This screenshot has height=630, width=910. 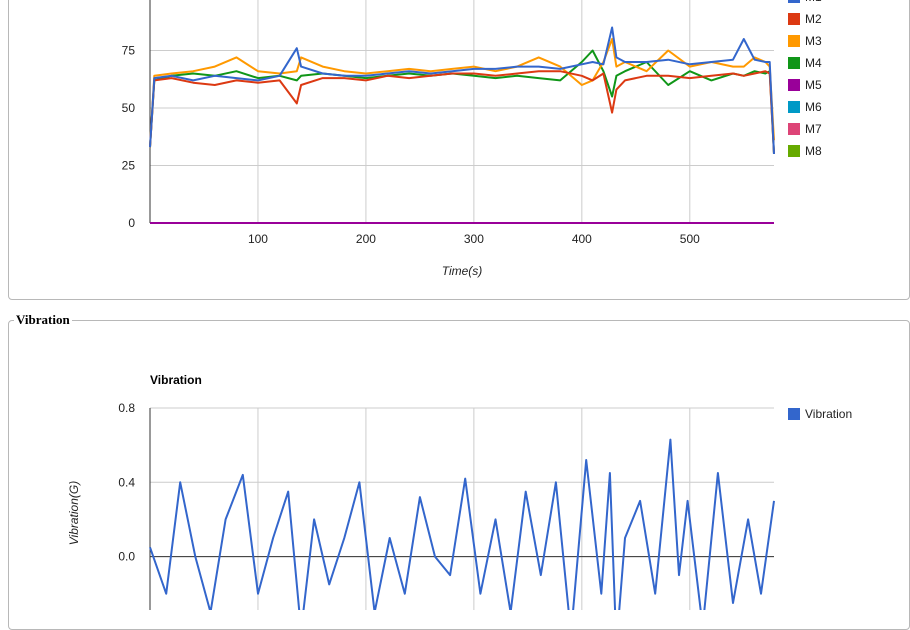 What do you see at coordinates (794, 63) in the screenshot?
I see `legend-swatch-m4` at bounding box center [794, 63].